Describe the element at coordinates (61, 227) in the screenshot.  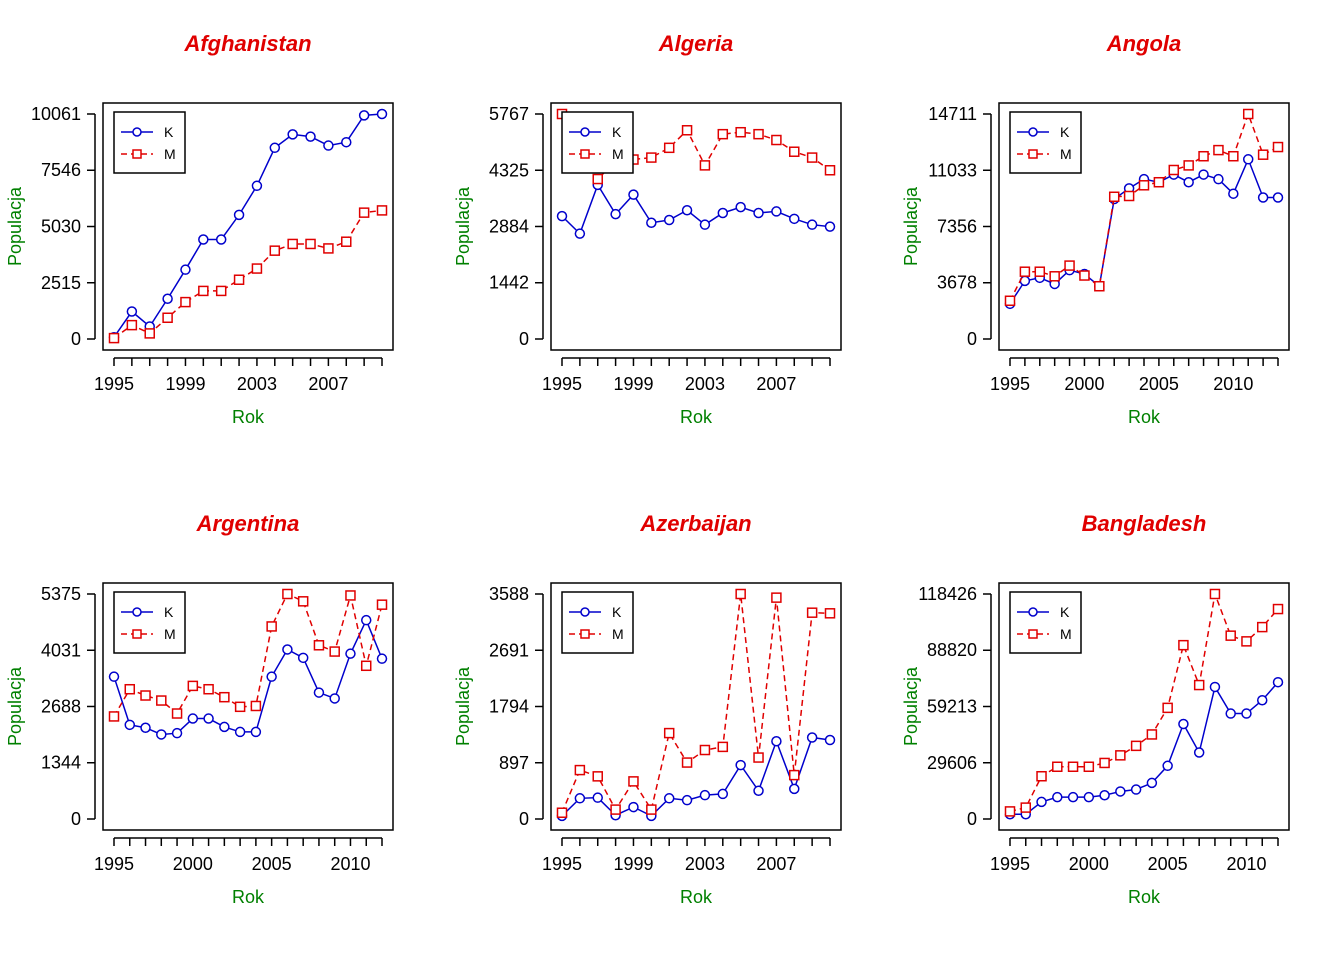
I see `y-tick-label: 5030` at that location.